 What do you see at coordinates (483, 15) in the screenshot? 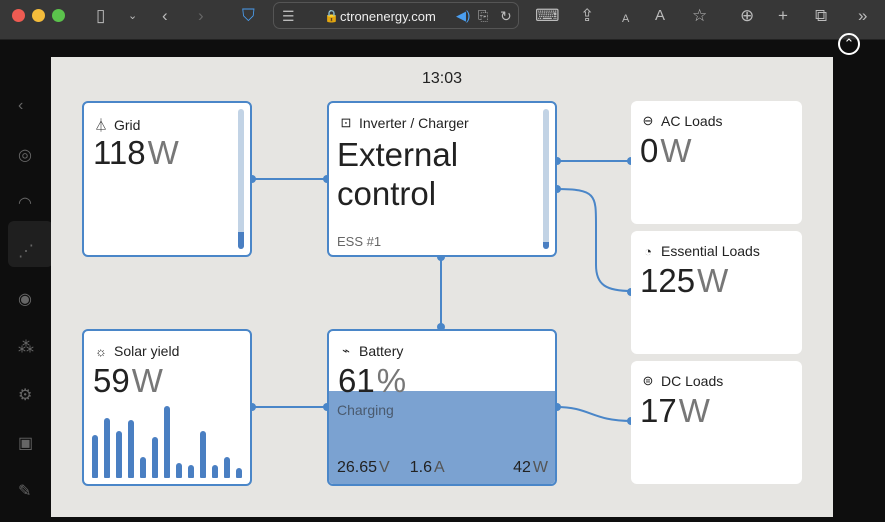
I see `translate-icon: ⎘` at bounding box center [483, 15].